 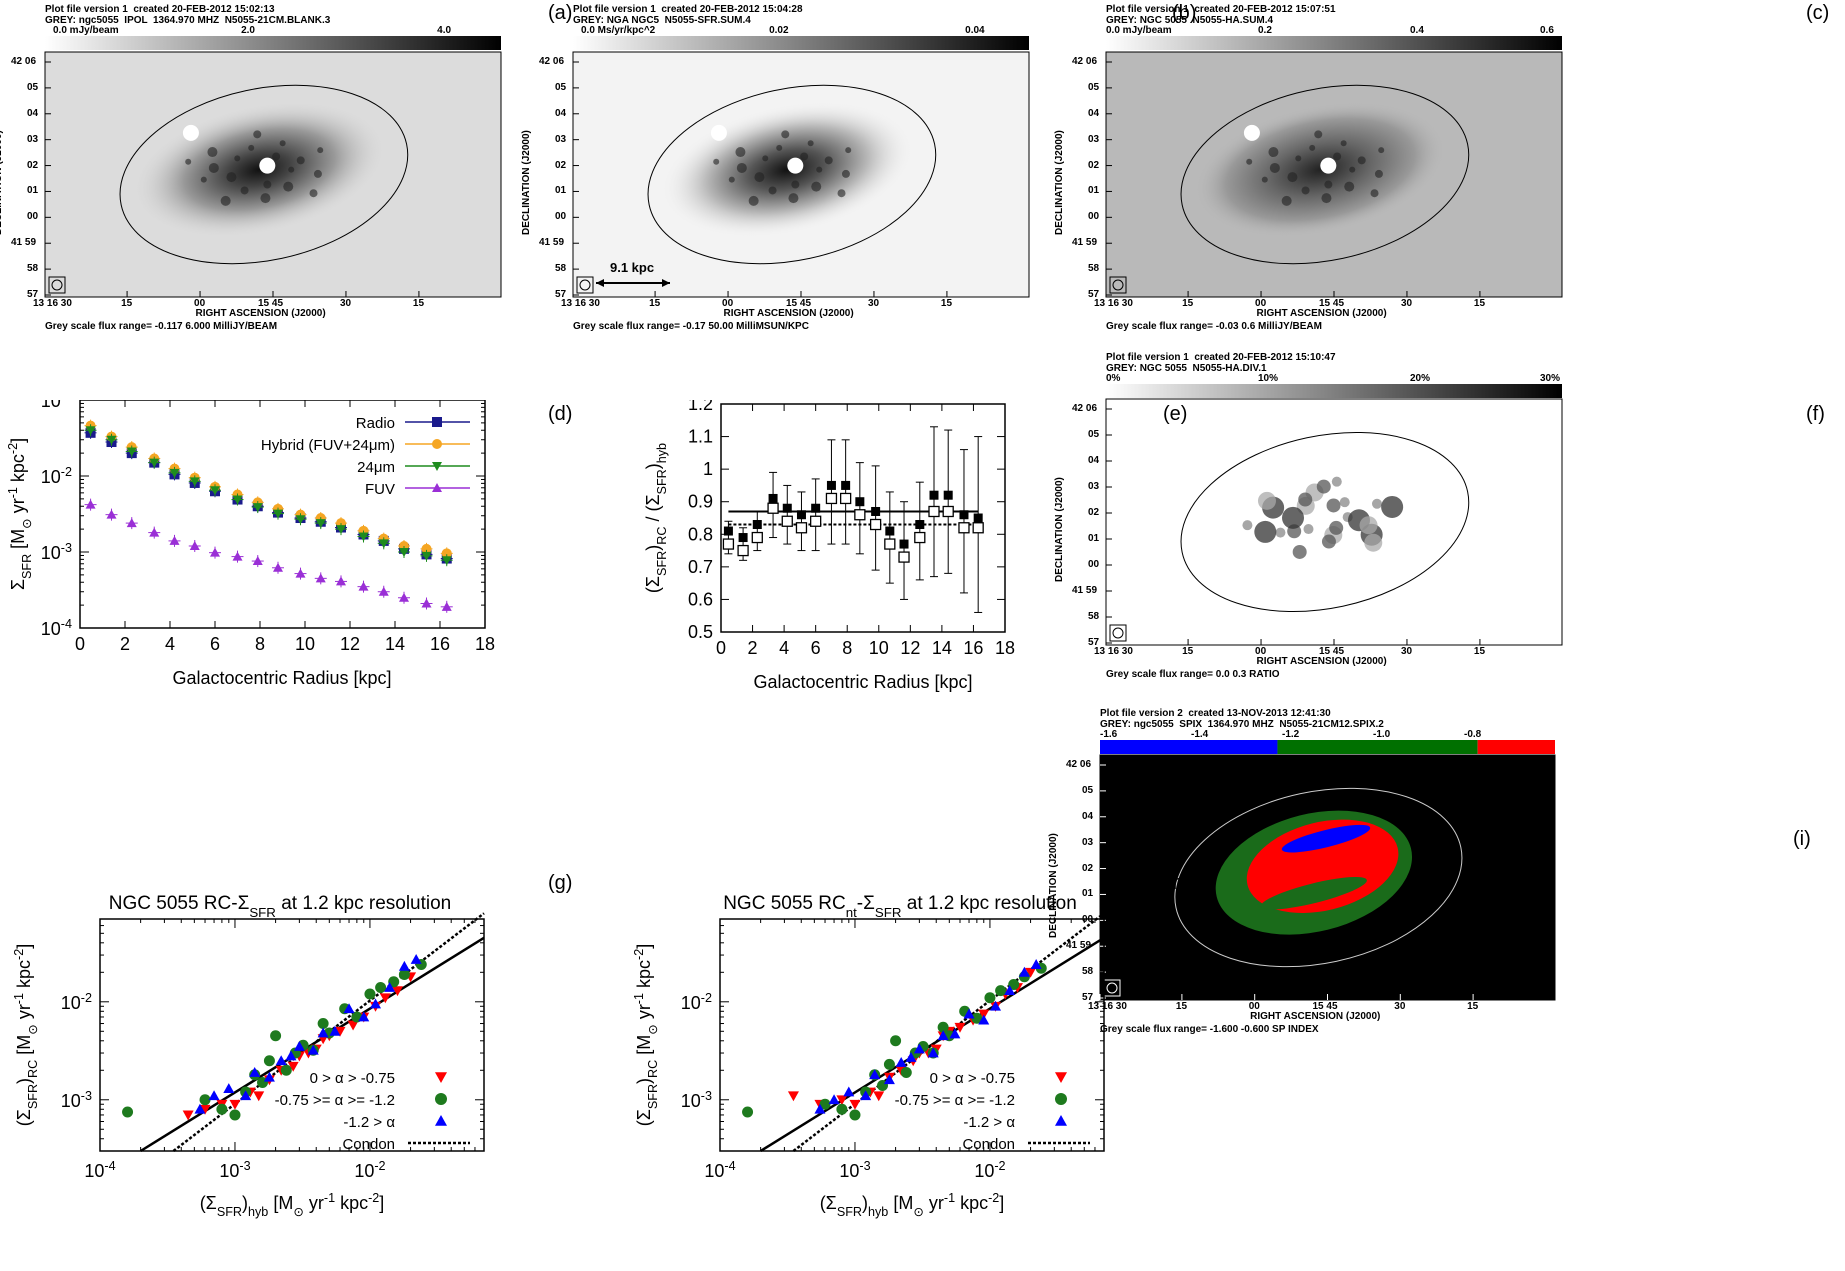 What do you see at coordinates (975, 30) in the screenshot?
I see `wedge-label: 0.04` at bounding box center [975, 30].